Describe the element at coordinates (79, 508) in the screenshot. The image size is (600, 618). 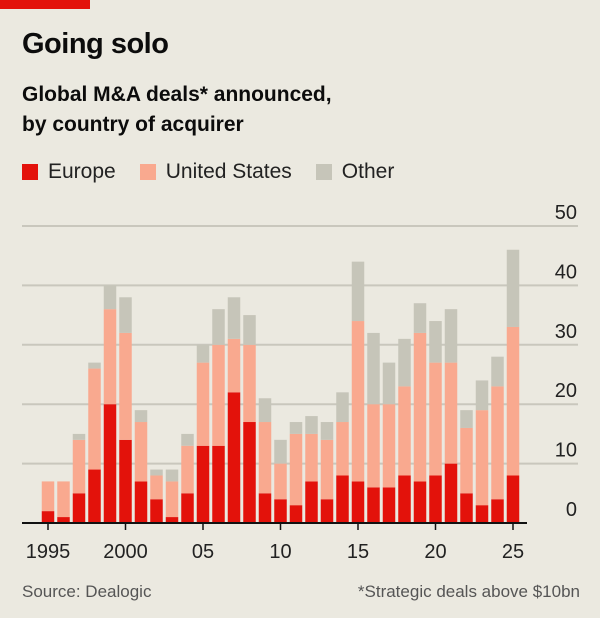
I see `bar-europe-1997` at that location.